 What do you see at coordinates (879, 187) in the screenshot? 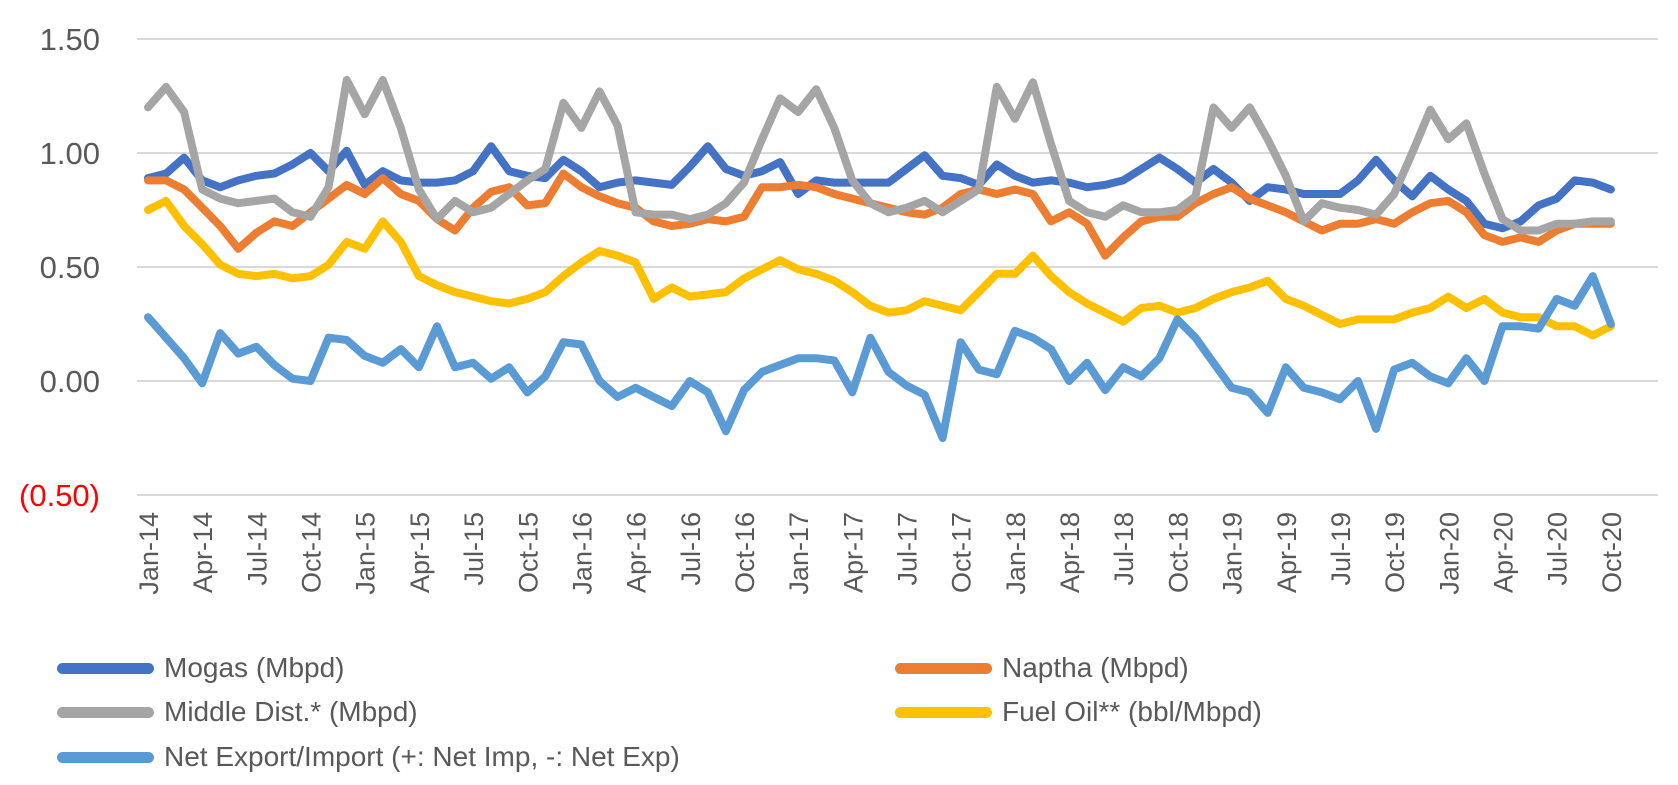
I see `series-line-mogas-mbpd` at bounding box center [879, 187].